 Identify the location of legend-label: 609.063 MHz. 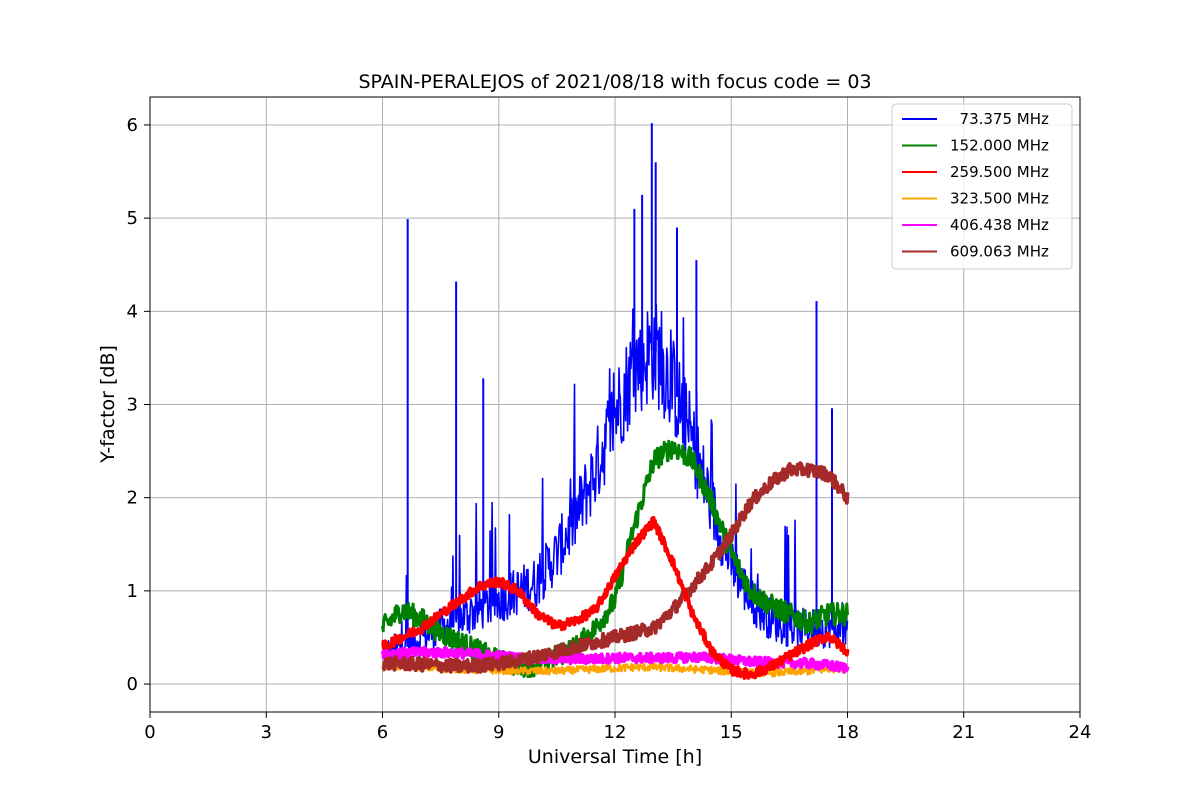
(999, 252).